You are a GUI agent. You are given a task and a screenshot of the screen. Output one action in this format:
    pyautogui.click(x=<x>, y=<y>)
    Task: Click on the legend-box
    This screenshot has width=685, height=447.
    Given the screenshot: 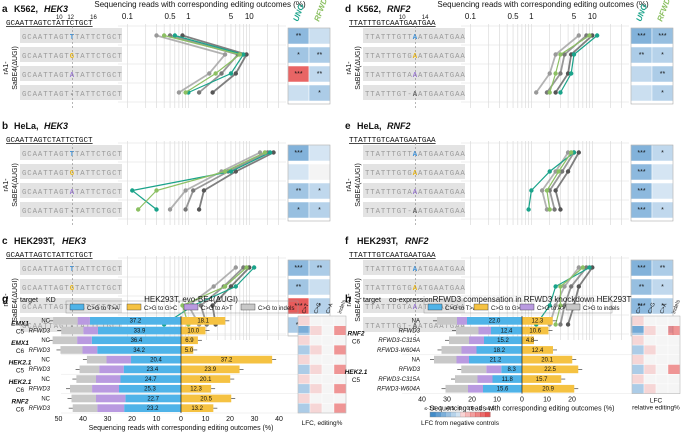 What is the action you would take?
    pyautogui.click(x=182, y=307)
    